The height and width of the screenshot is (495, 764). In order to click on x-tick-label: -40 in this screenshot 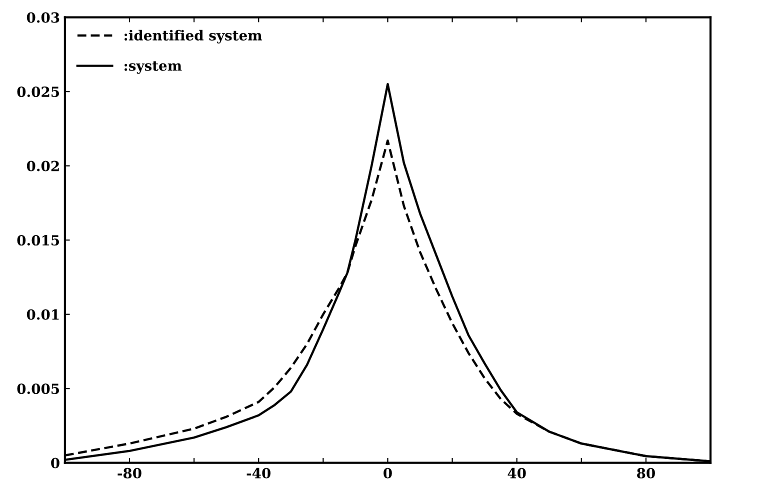, I will do `click(258, 473)`.